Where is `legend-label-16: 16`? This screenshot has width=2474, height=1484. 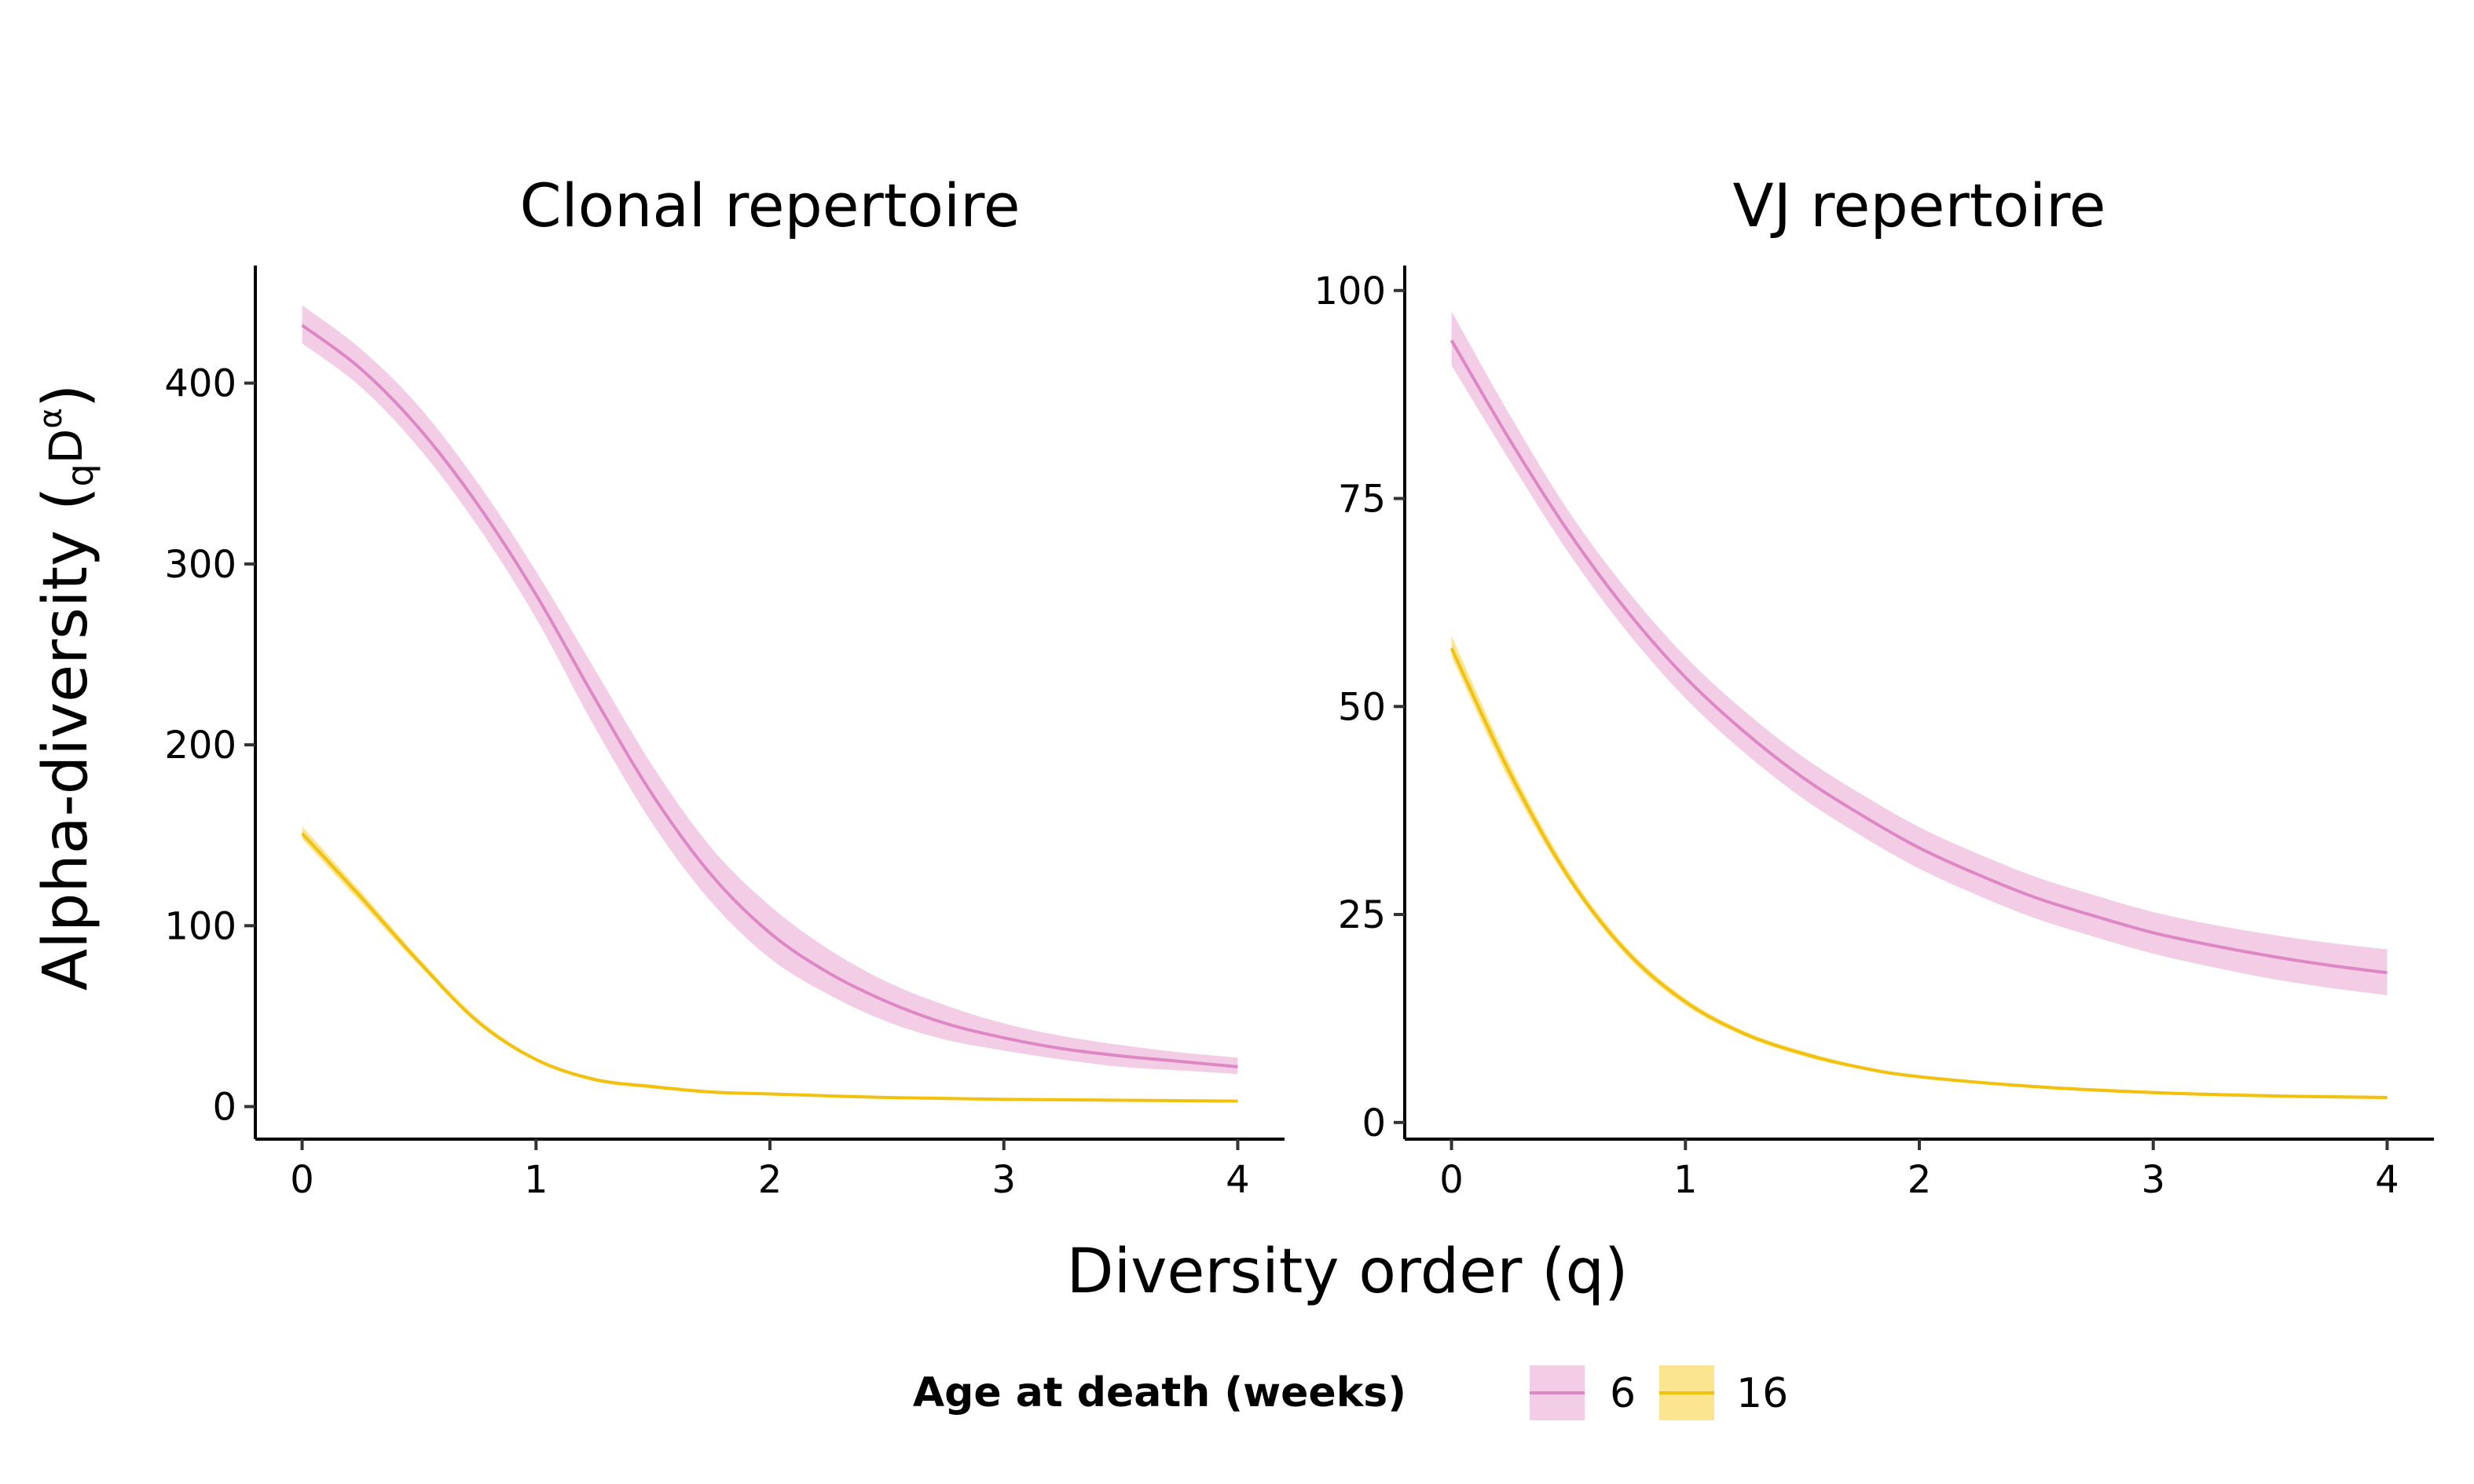
legend-label-16: 16 is located at coordinates (1762, 1393).